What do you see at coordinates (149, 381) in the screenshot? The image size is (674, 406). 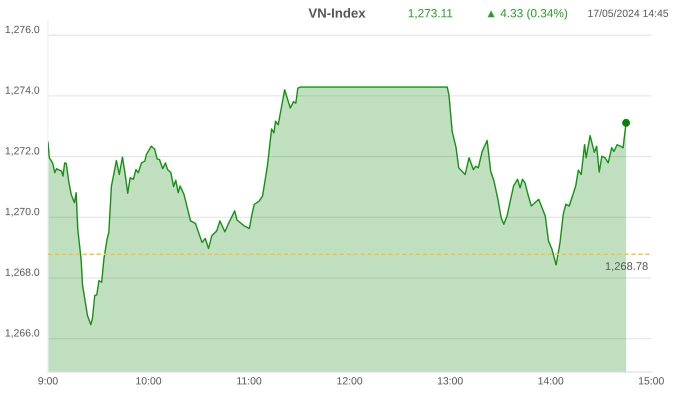 I see `x-tick-label: 10:00` at bounding box center [149, 381].